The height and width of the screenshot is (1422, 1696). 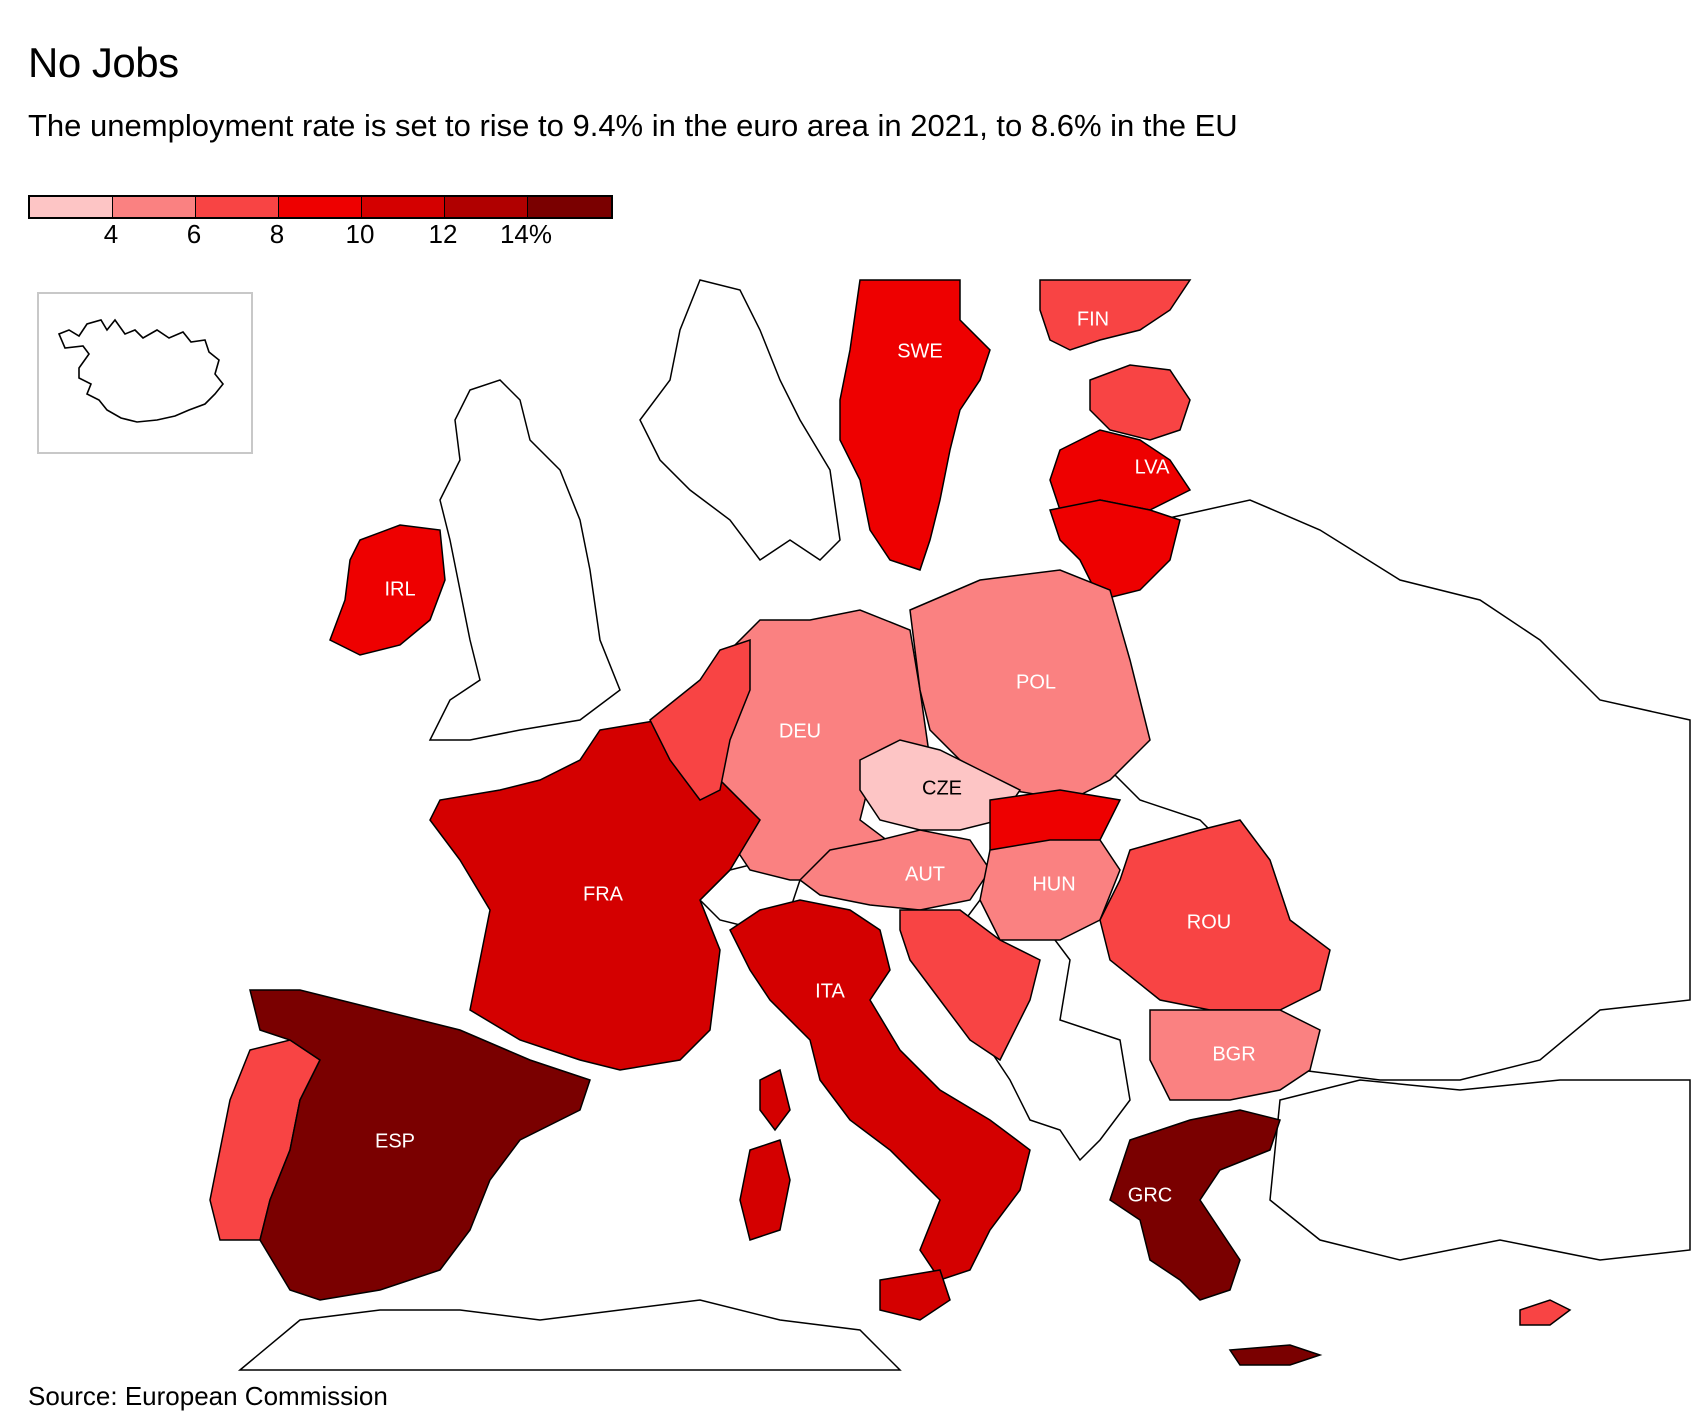 I want to click on label-cze: CZE, so click(x=942, y=788).